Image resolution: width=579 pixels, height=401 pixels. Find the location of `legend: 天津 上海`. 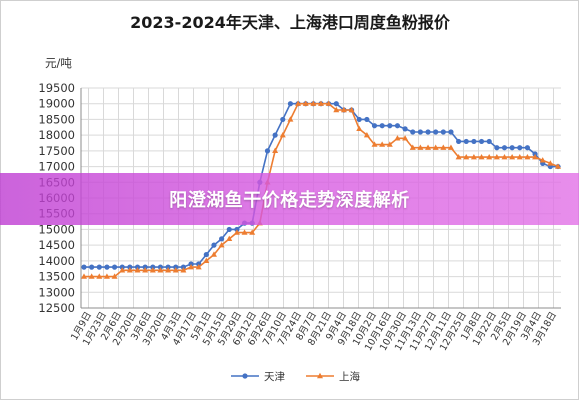

legend: 天津 上海 is located at coordinates (295, 376).